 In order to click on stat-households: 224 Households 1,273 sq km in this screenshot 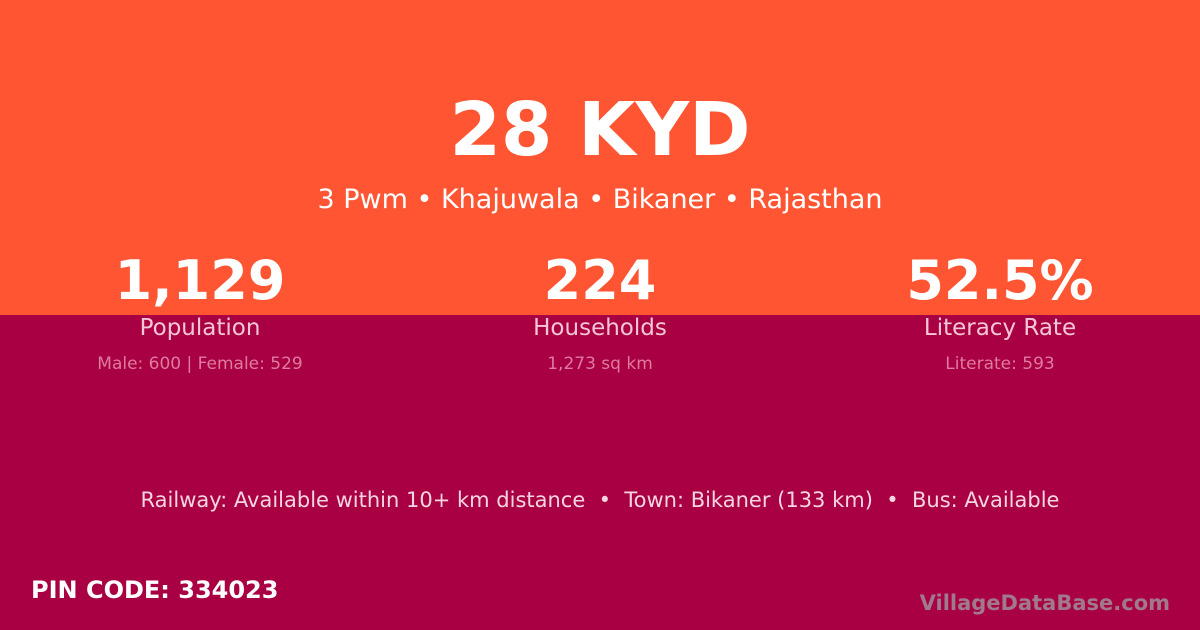, I will do `click(600, 313)`.